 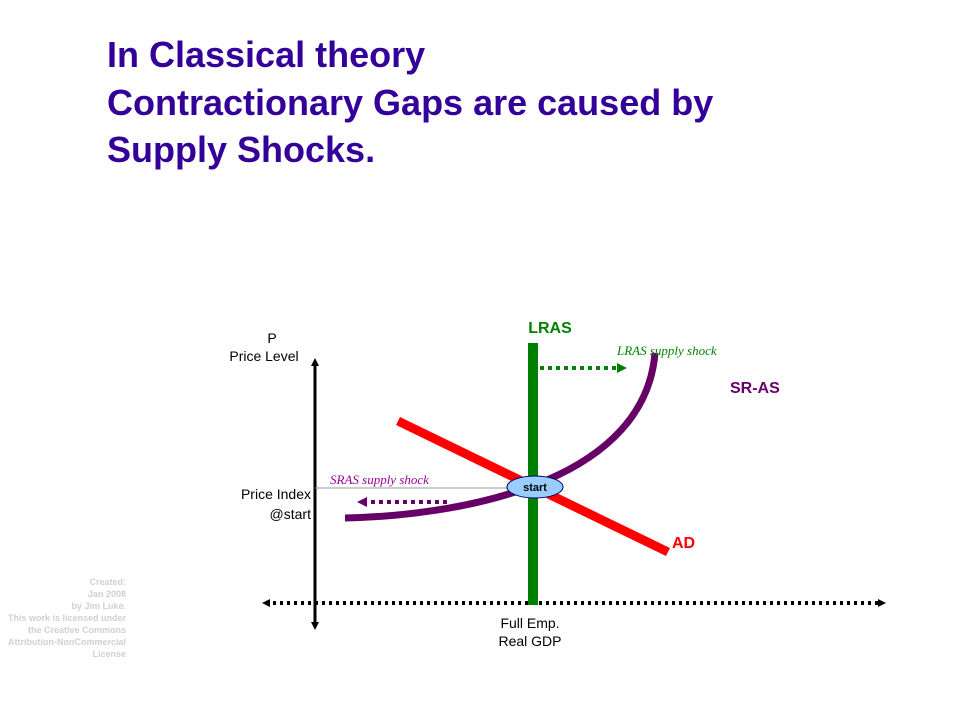 What do you see at coordinates (107, 582) in the screenshot?
I see `credit-line: Created:` at bounding box center [107, 582].